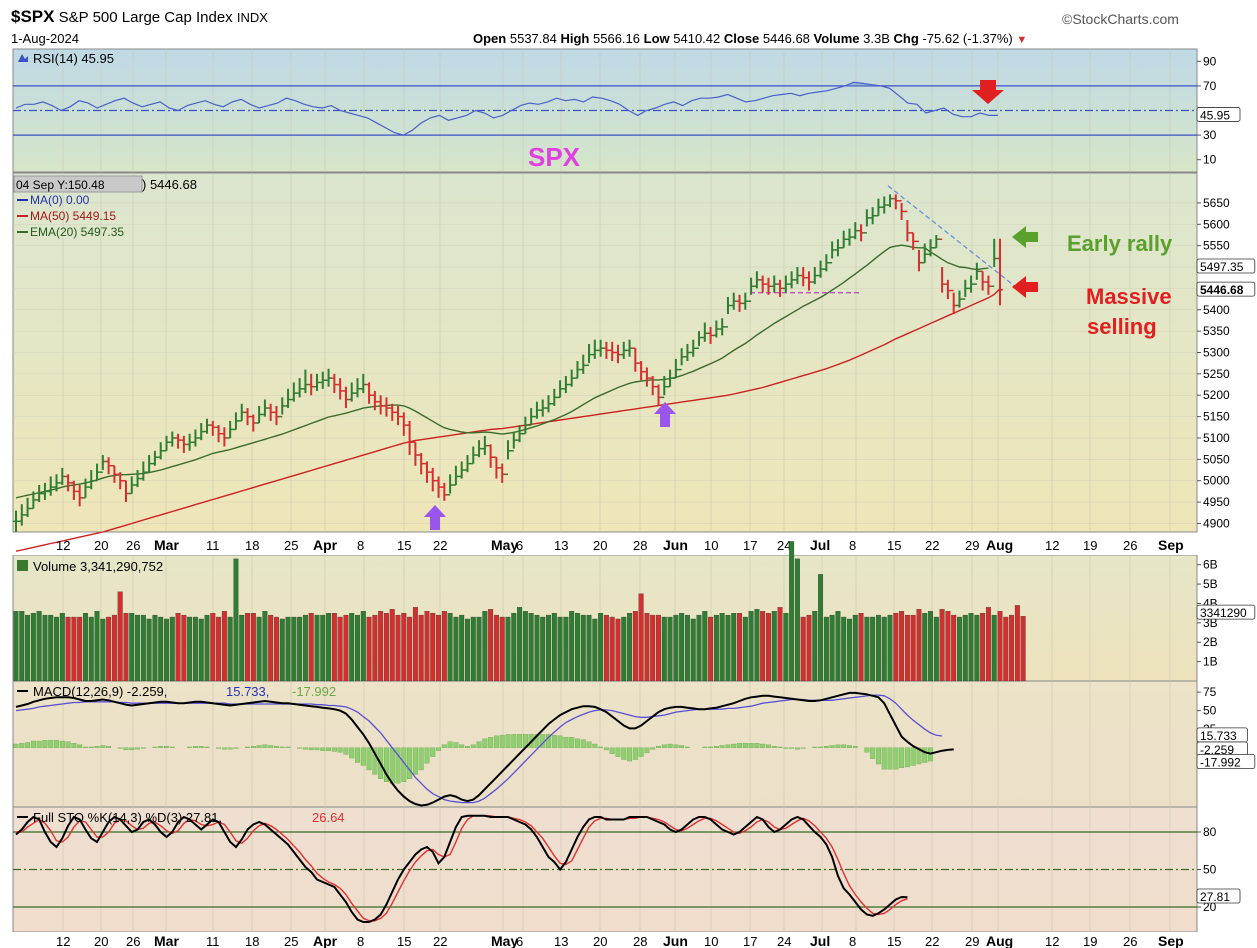  I want to click on ma50-legend: MA(50) 5449.15, so click(73, 216).